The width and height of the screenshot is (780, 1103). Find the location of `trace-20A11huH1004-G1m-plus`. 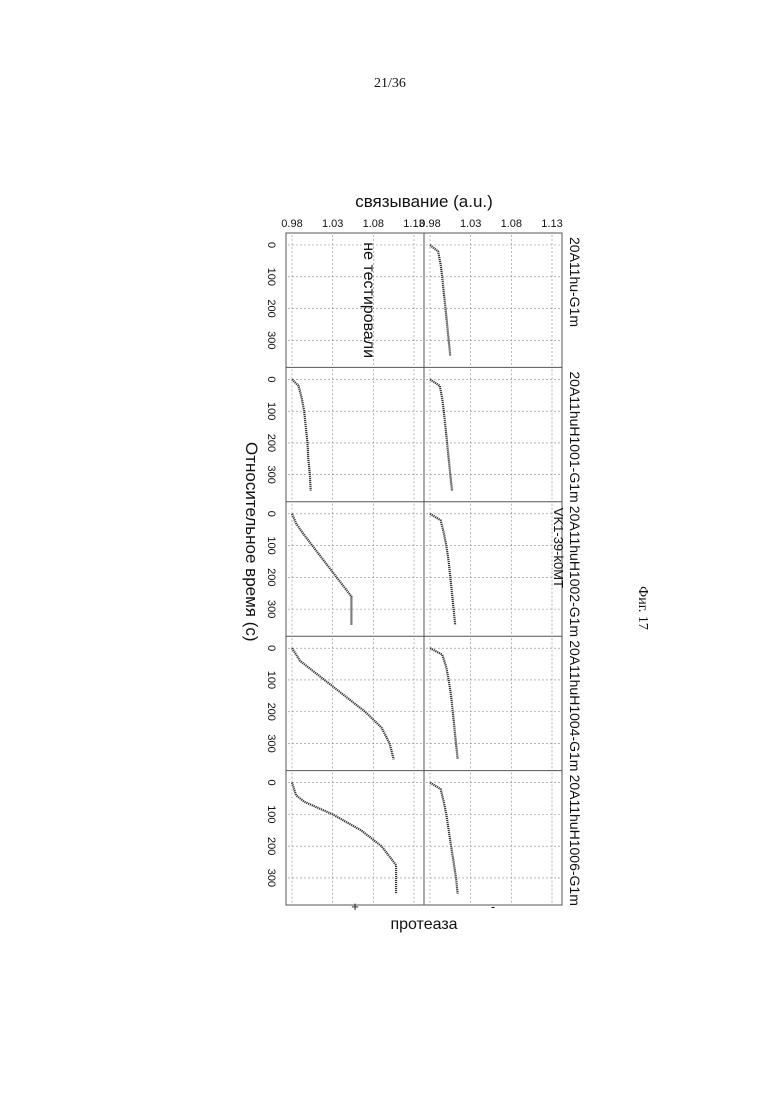

trace-20A11huH1004-G1m-plus is located at coordinates (343, 703).